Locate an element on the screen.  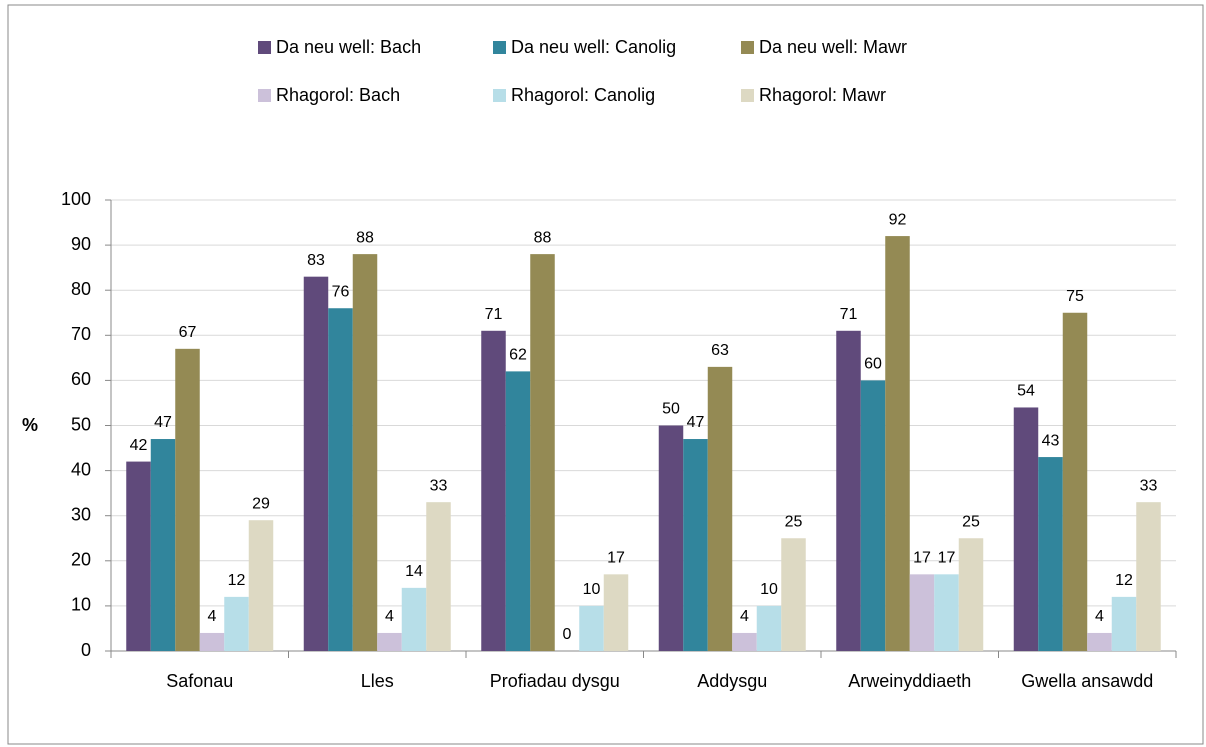
data-label: 75 is located at coordinates (1075, 296).